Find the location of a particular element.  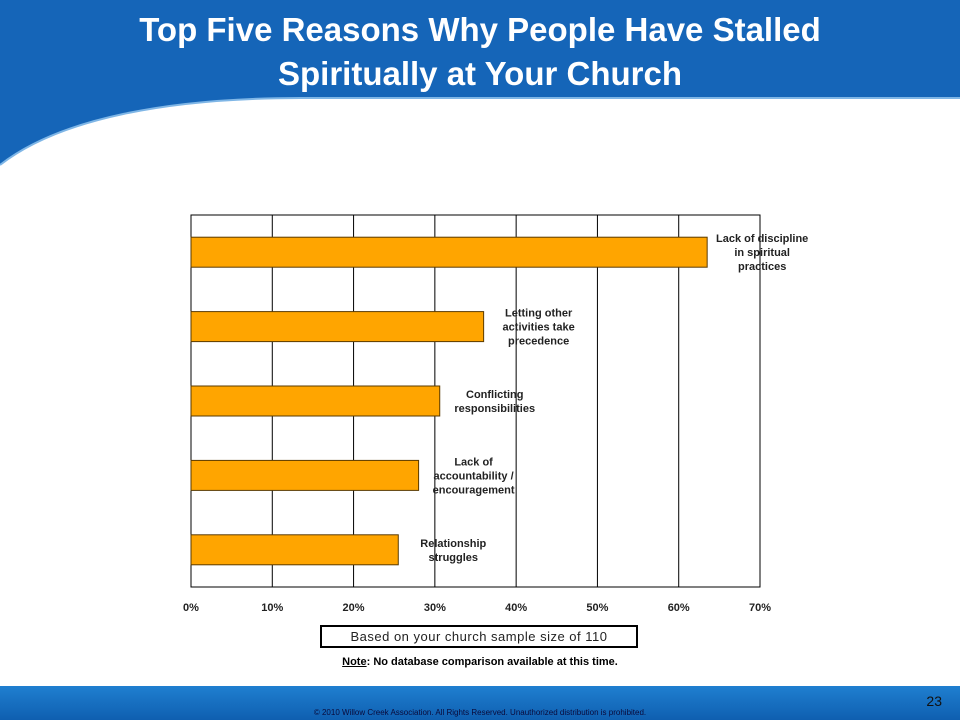

x-tick-label: 10% is located at coordinates (272, 608).